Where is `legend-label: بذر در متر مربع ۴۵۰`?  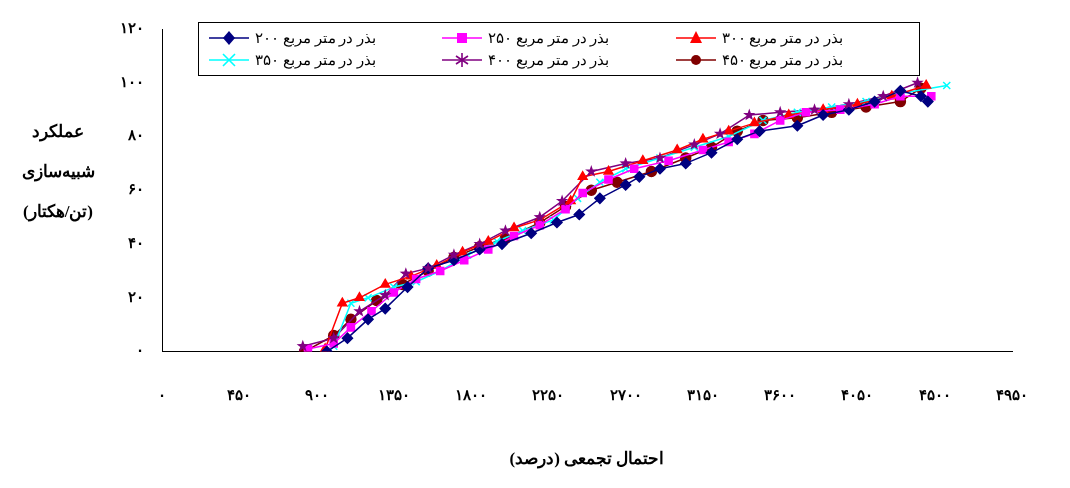 legend-label: بذر در متر مربع ۴۵۰ is located at coordinates (782, 60).